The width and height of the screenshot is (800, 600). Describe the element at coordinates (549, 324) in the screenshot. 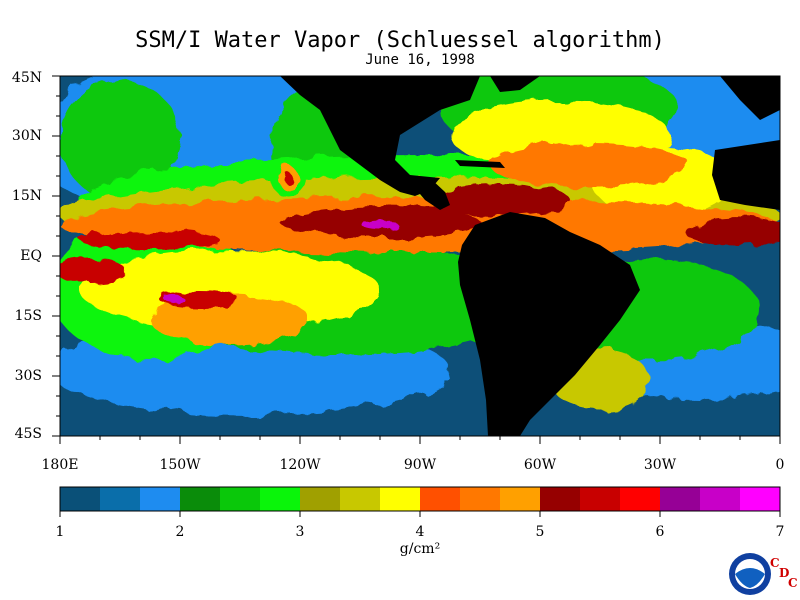

I see `south-america-land` at that location.